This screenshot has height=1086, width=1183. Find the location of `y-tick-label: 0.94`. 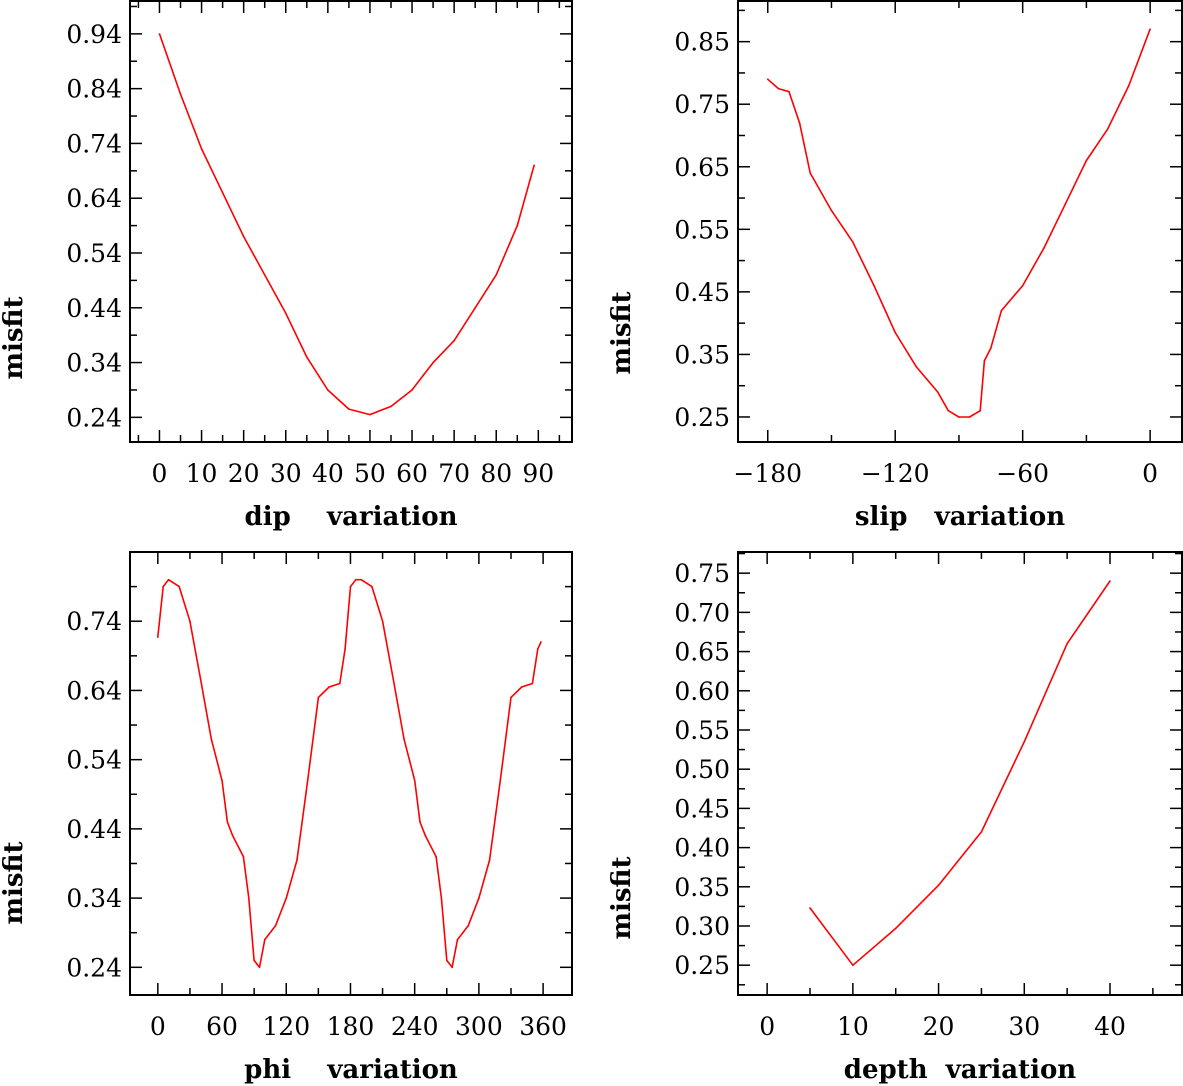

y-tick-label: 0.94 is located at coordinates (94, 34).